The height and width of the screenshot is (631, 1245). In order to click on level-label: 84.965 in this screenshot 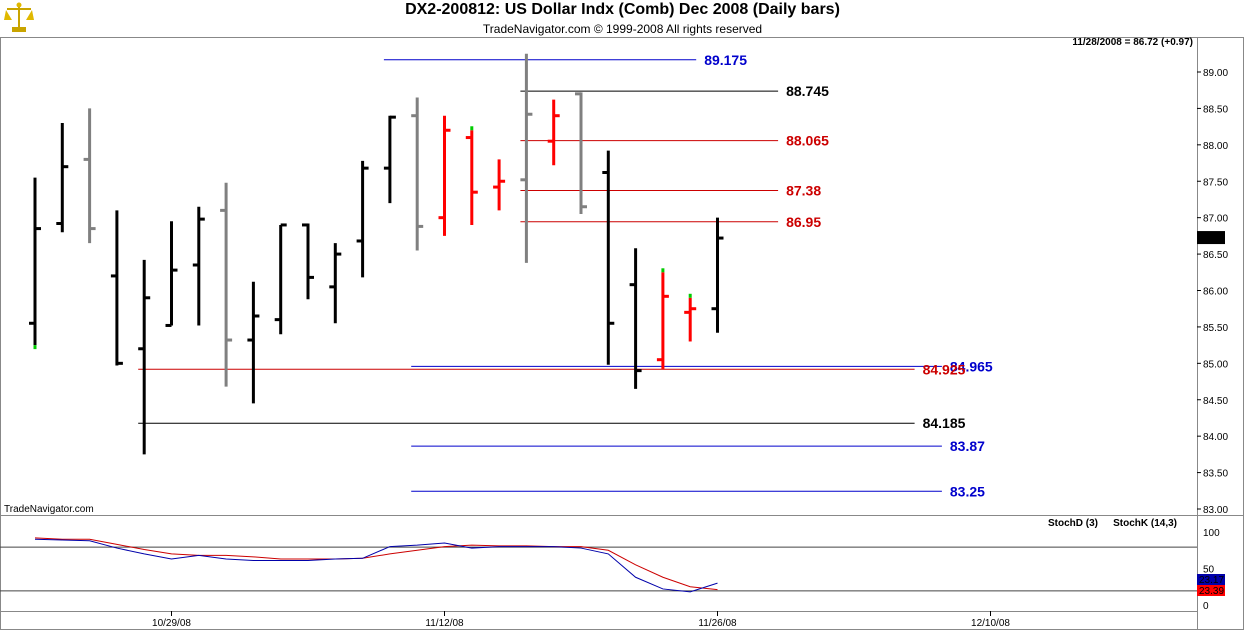, I will do `click(971, 366)`.